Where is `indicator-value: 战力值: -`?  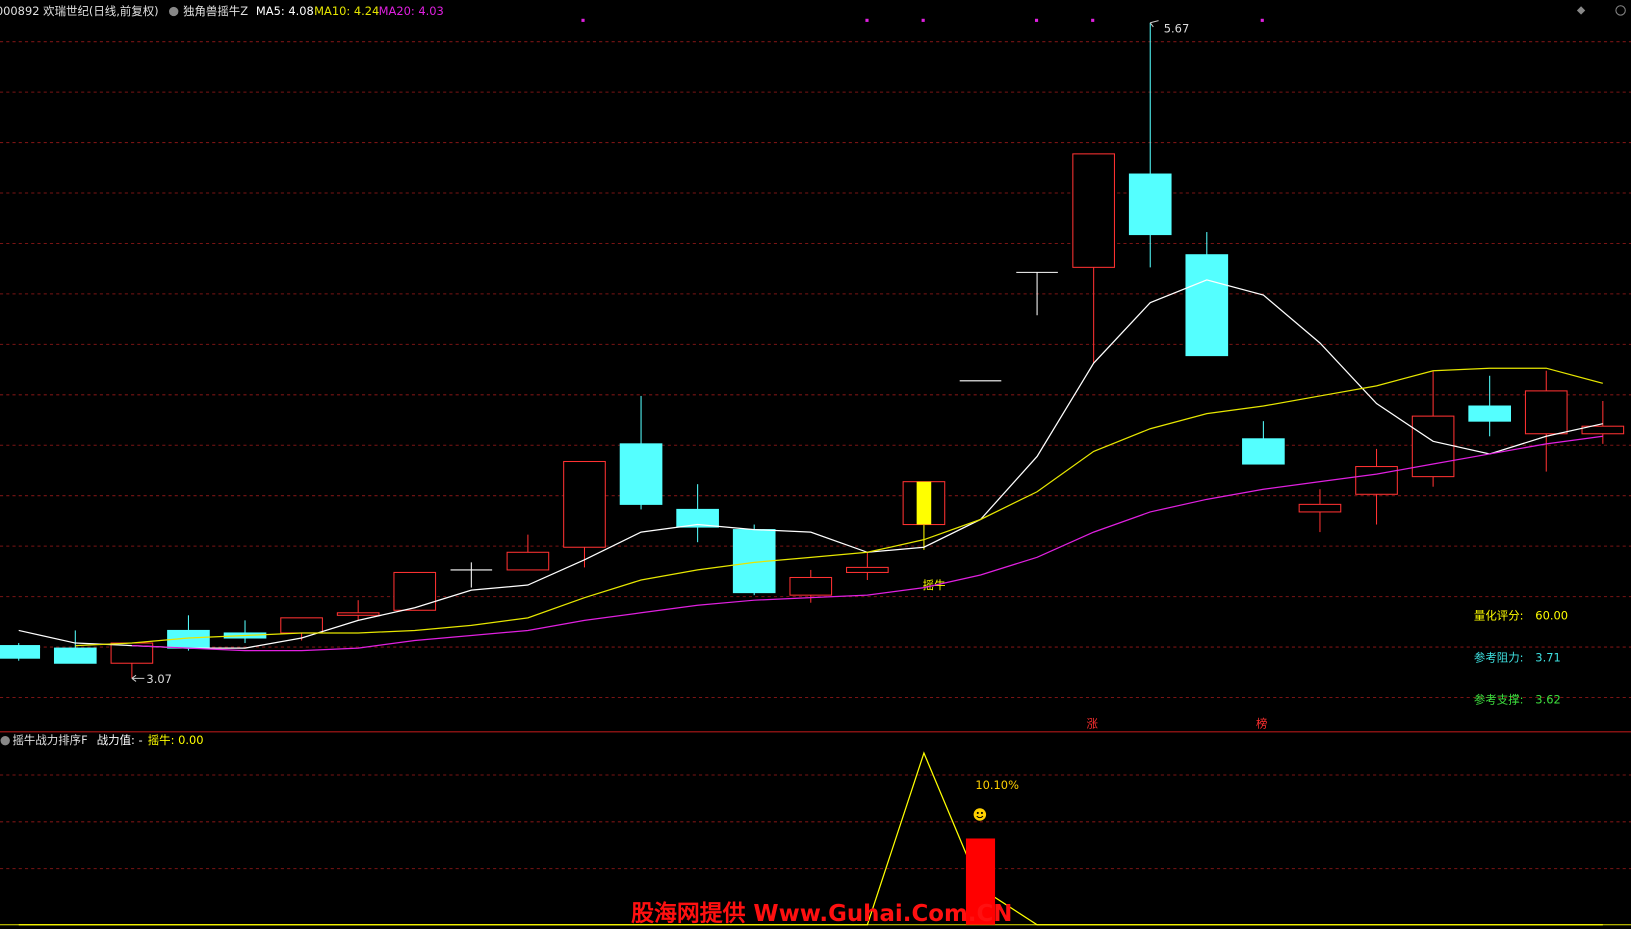
indicator-value: 战力值: - is located at coordinates (120, 740).